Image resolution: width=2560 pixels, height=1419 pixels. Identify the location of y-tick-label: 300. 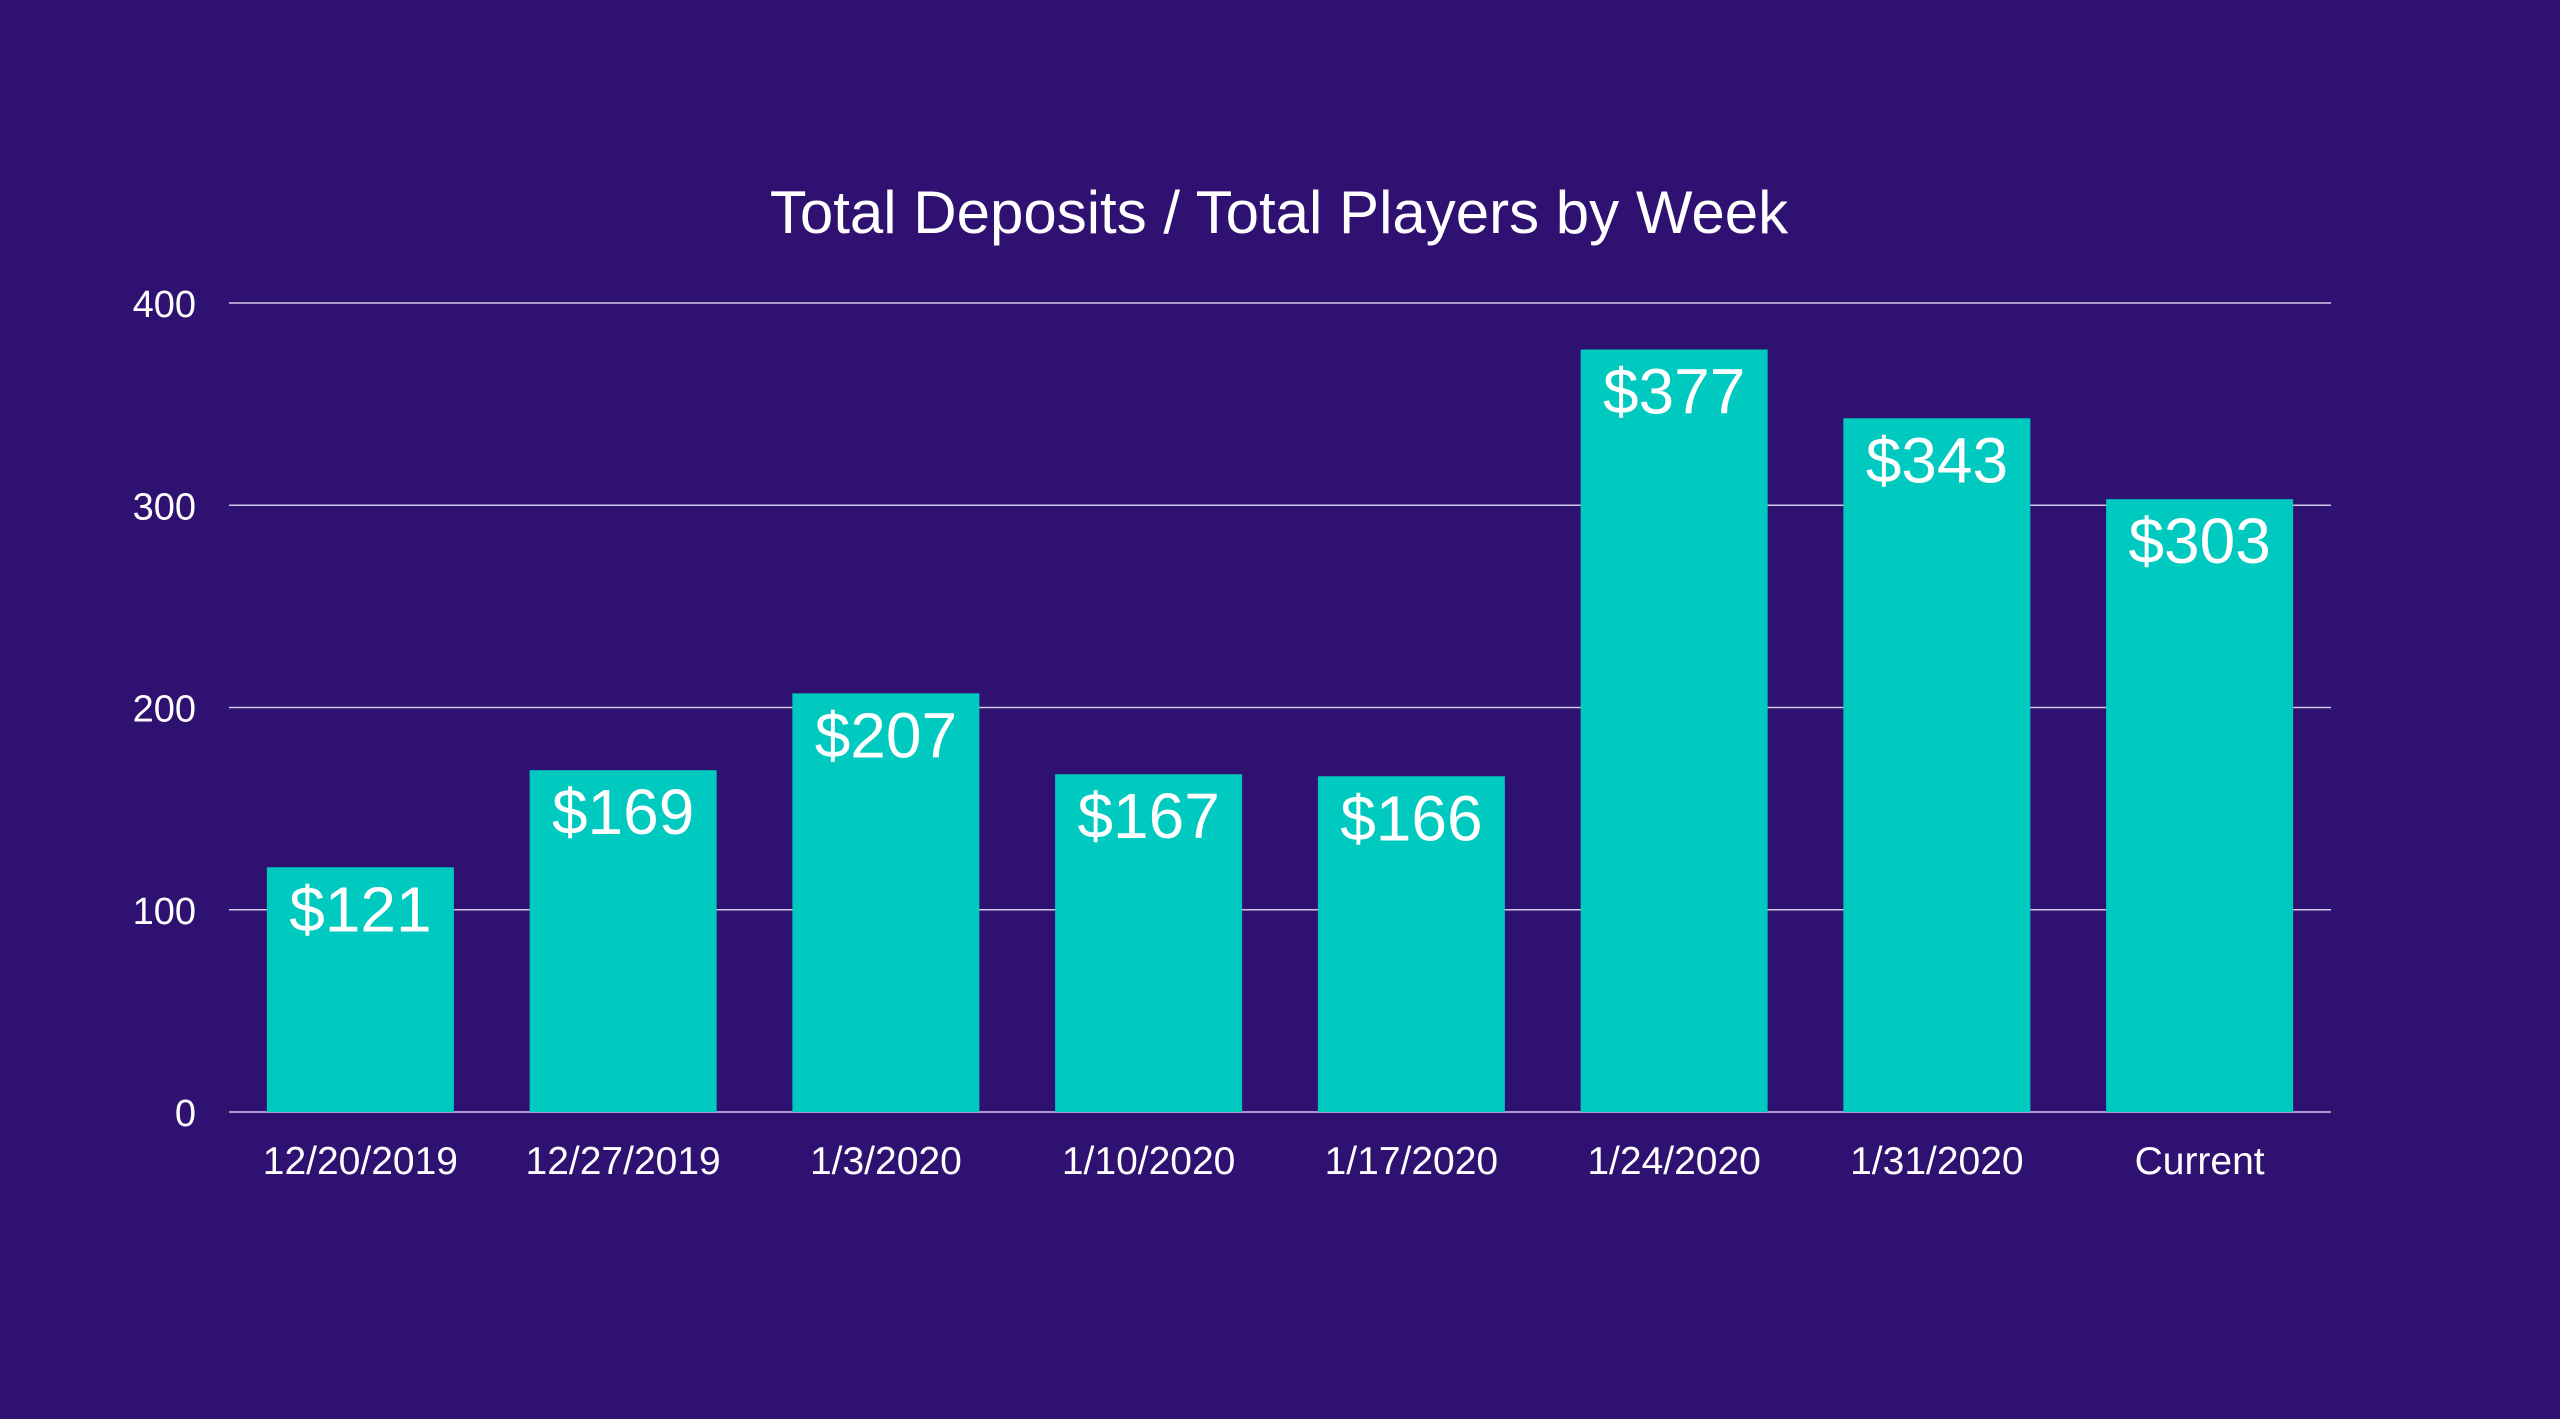
(164, 507).